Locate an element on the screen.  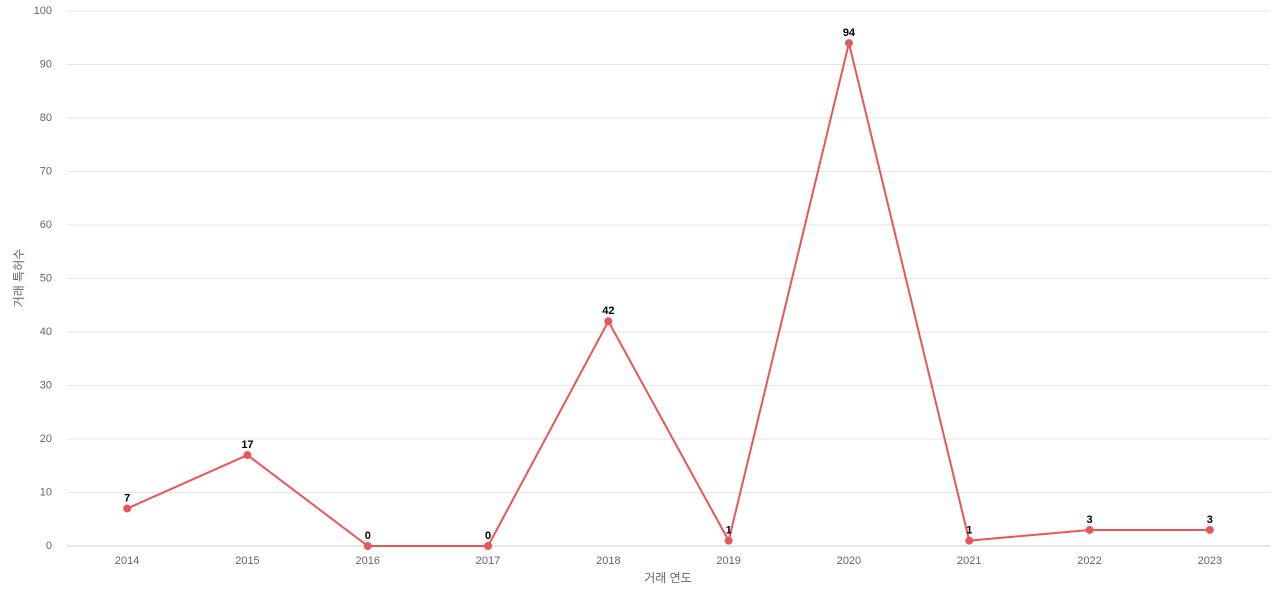
y-tick-label: 0 is located at coordinates (49, 546).